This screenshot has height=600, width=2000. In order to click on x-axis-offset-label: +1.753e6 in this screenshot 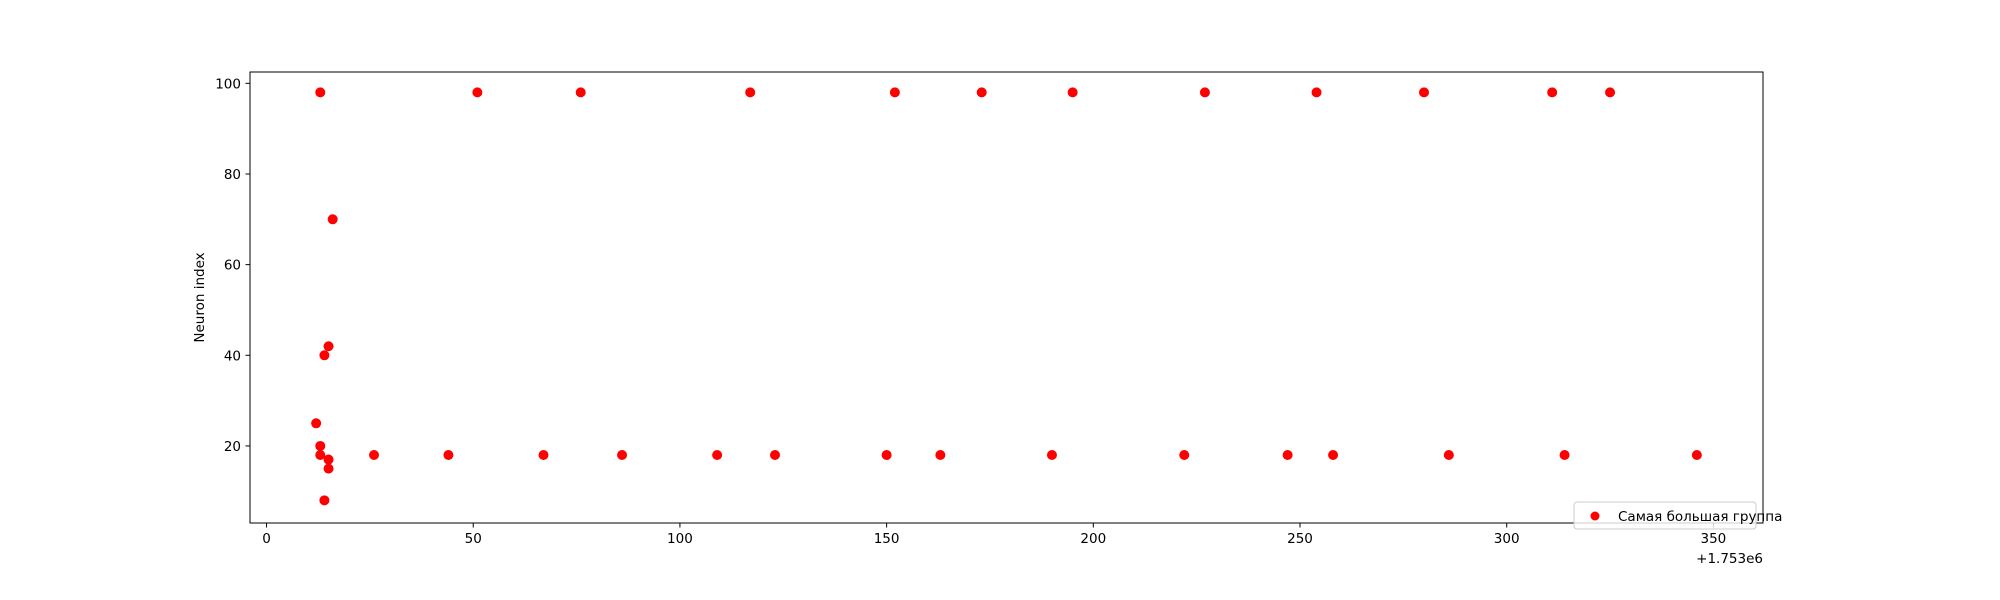, I will do `click(1729, 559)`.